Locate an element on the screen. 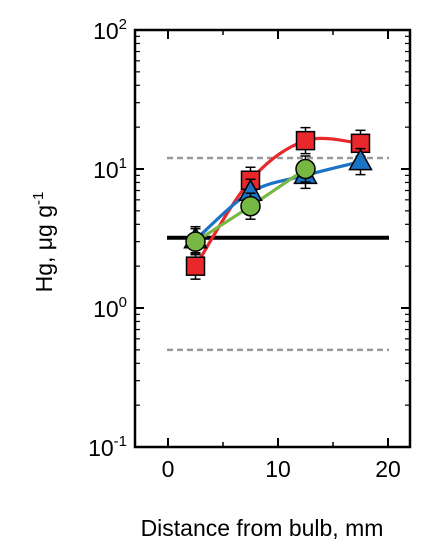 The image size is (435, 550). x-tick-label-0: 0 is located at coordinates (168, 469).